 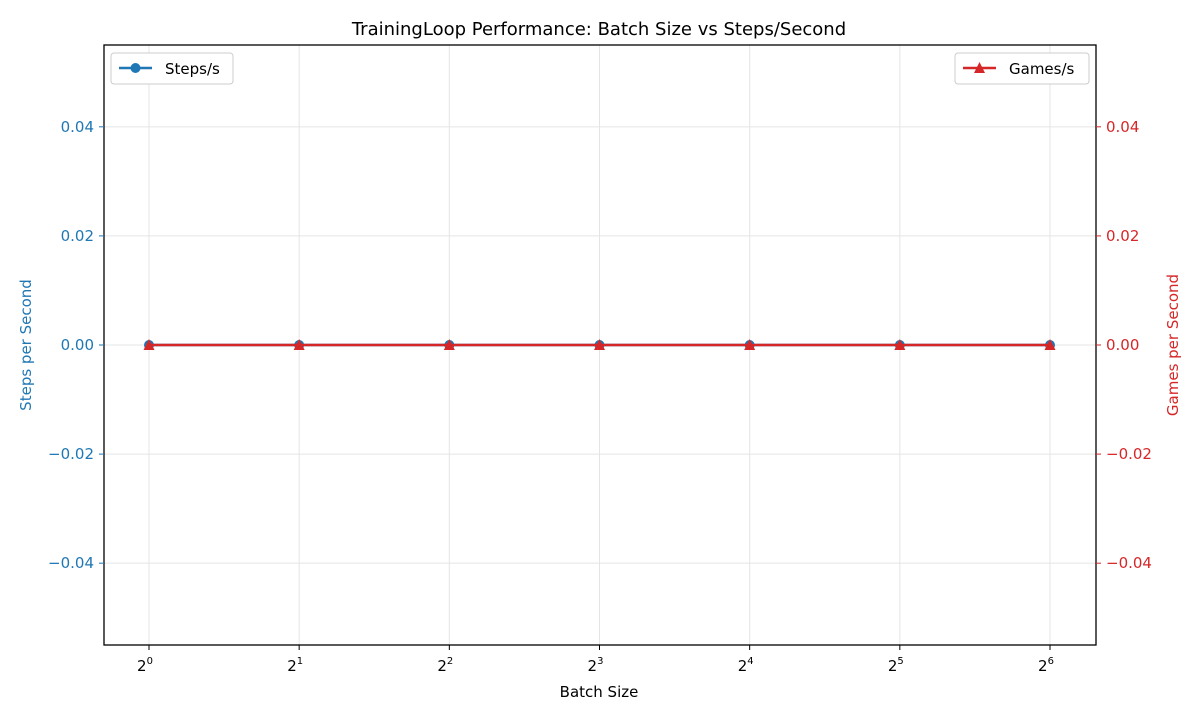 What do you see at coordinates (192, 69) in the screenshot?
I see `legend-left-label: Steps/s` at bounding box center [192, 69].